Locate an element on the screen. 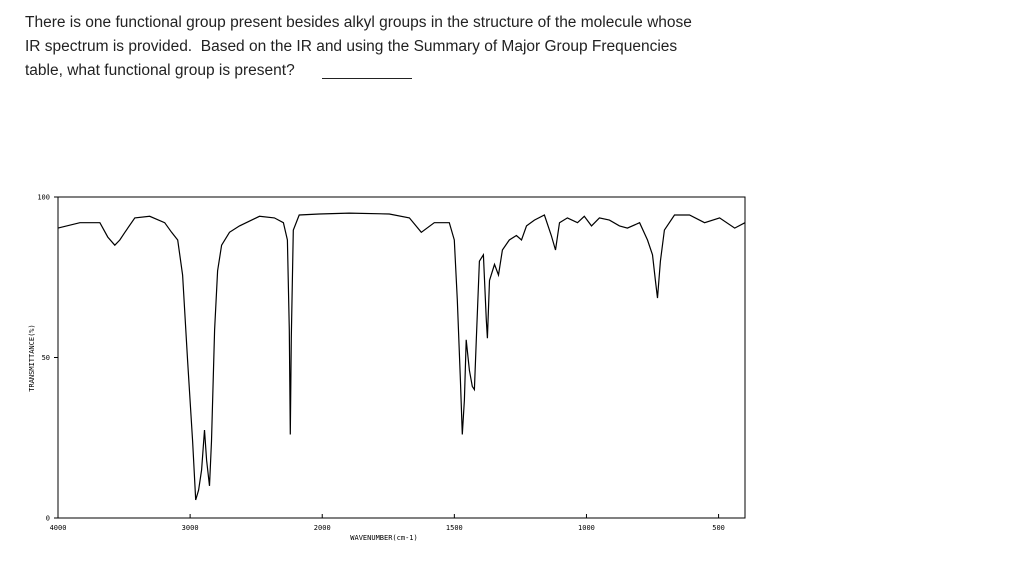  x-tick-label: 2000 is located at coordinates (322, 528).